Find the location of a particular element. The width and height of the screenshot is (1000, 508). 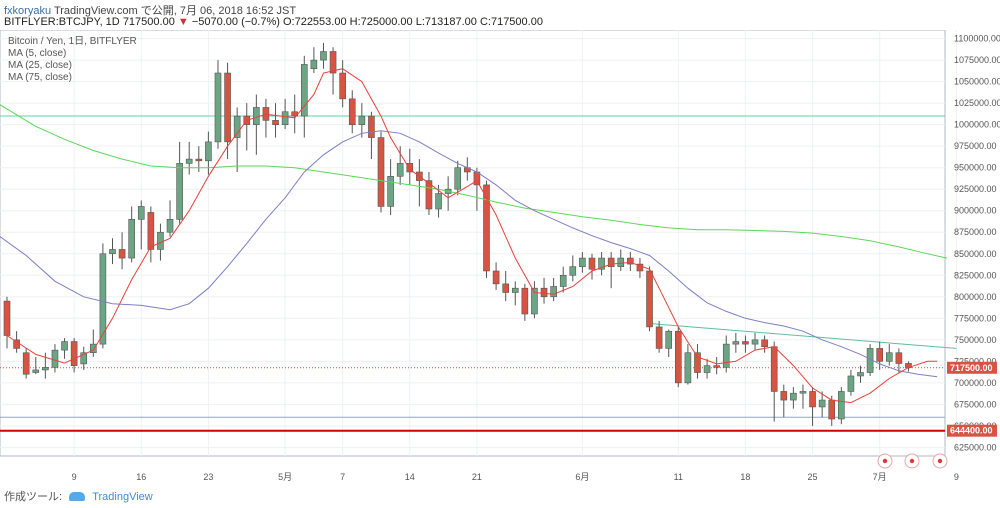

legend-ma5: MA (5, close) is located at coordinates (37, 53).